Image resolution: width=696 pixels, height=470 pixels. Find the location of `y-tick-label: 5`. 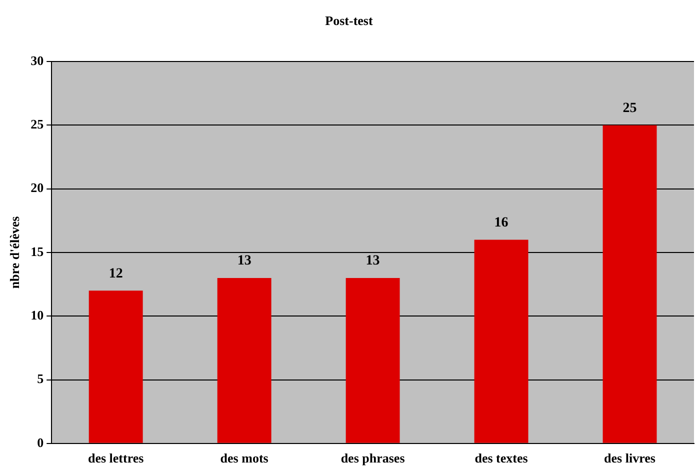

y-tick-label: 5 is located at coordinates (40, 378).